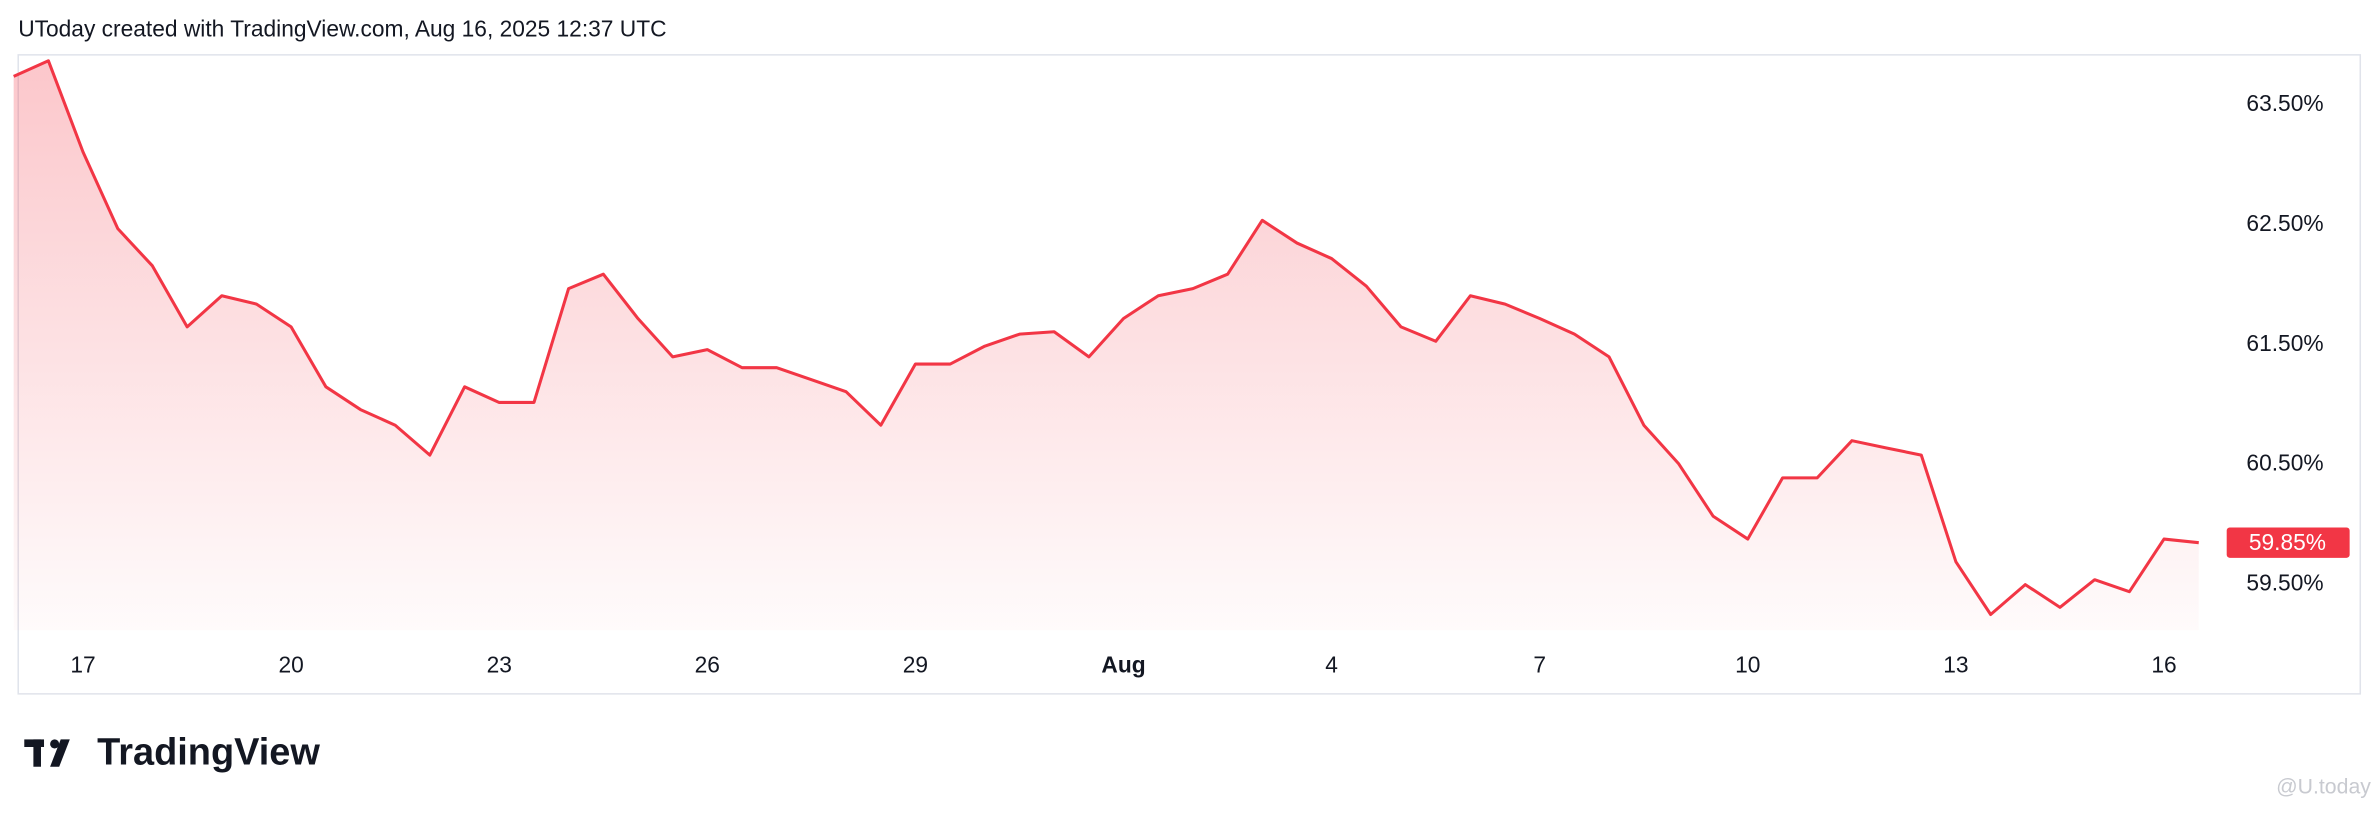 The image size is (2380, 814). I want to click on x-tick-label: 16, so click(2163, 665).